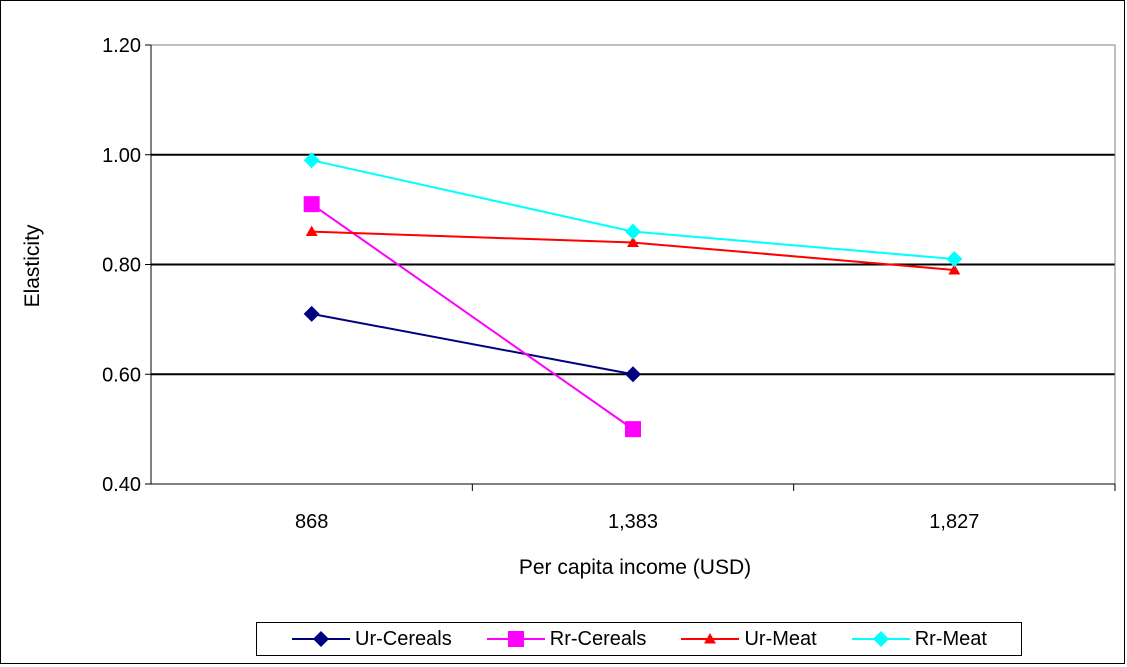 Image resolution: width=1127 pixels, height=667 pixels. What do you see at coordinates (121, 156) in the screenshot?
I see `y-tick-label: 1.00` at bounding box center [121, 156].